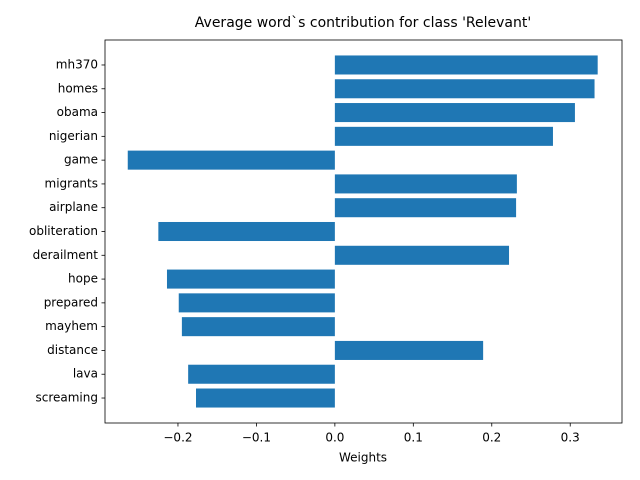 This screenshot has width=640, height=480. I want to click on y-tick-label: game, so click(81, 160).